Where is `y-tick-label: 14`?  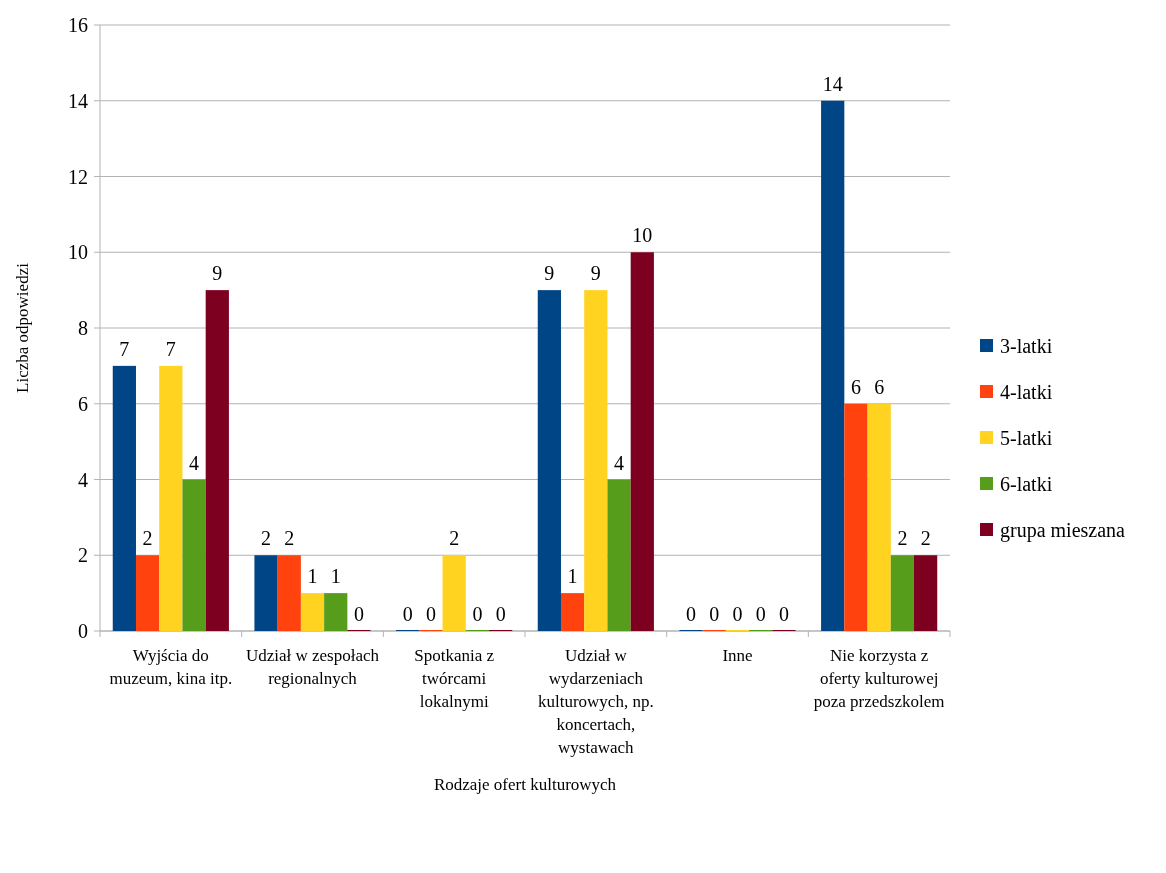
y-tick-label: 14 is located at coordinates (78, 100).